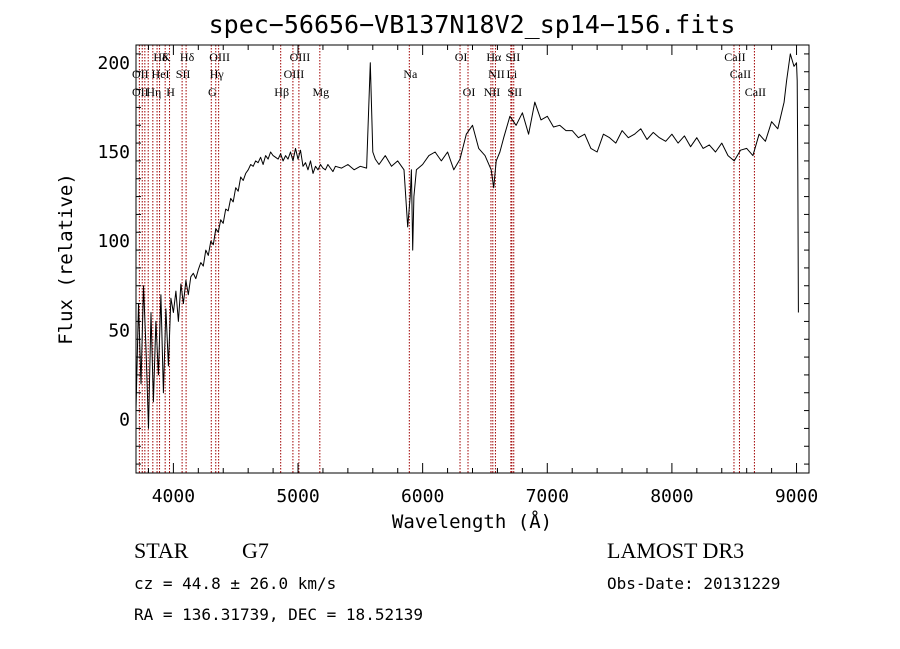 This screenshot has width=900, height=649. I want to click on line-label: Na, so click(410, 74).